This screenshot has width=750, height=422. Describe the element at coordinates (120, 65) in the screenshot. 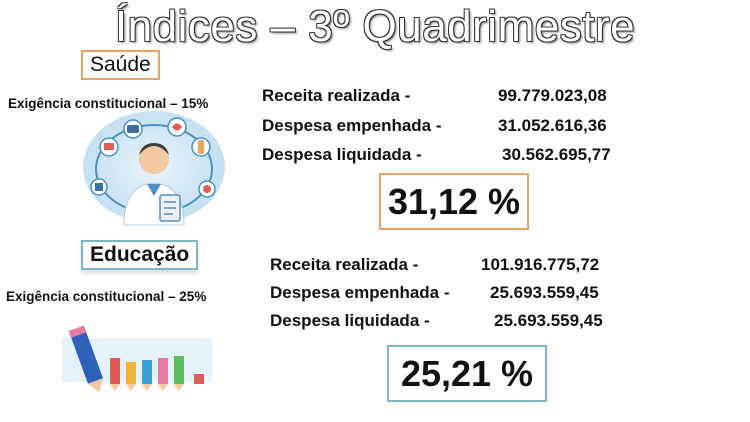

I see `saude-label: Saúde` at that location.